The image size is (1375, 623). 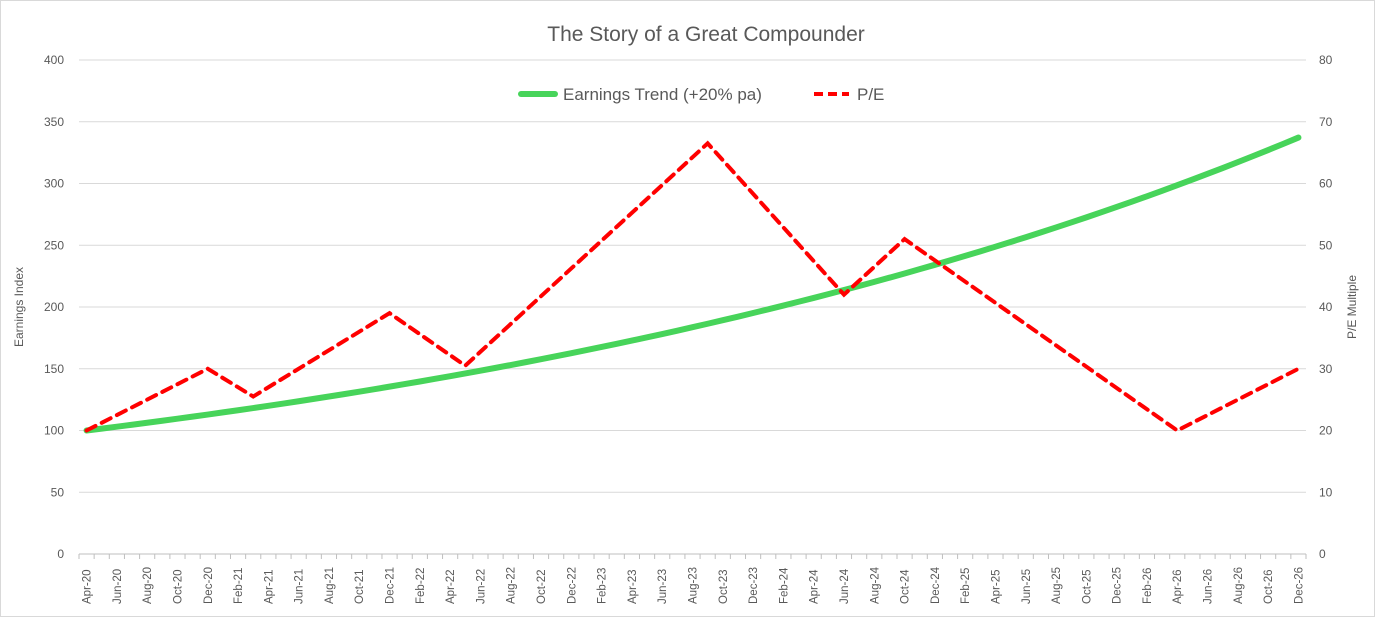 What do you see at coordinates (269, 586) in the screenshot?
I see `x-tick-label: Apr-21` at bounding box center [269, 586].